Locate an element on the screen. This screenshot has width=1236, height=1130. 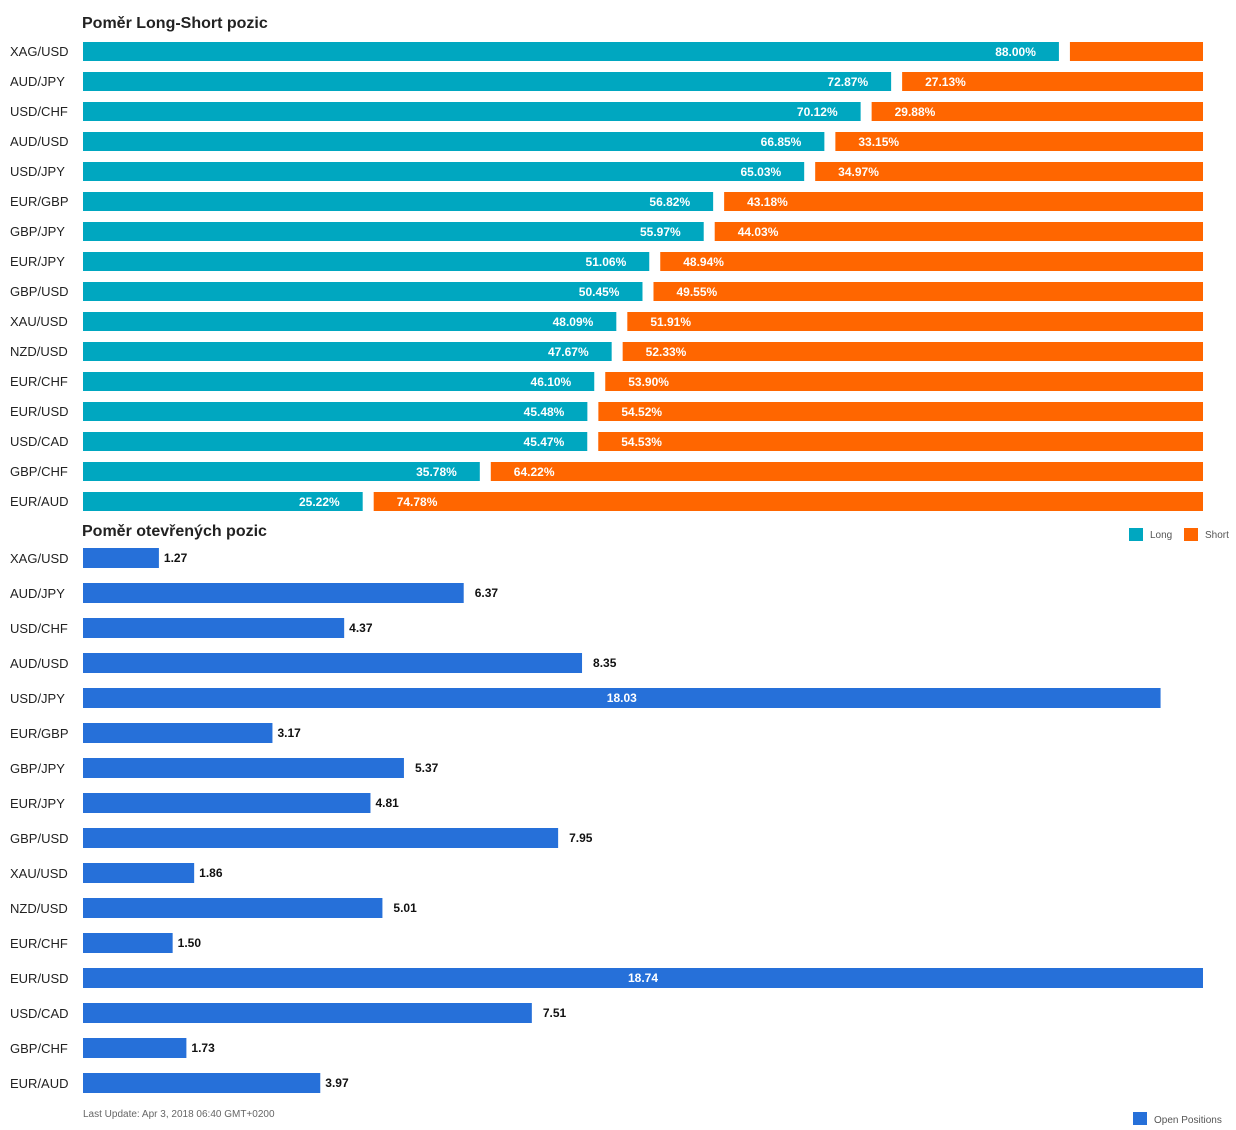
long-bar-eur-jpy is located at coordinates (366, 261).